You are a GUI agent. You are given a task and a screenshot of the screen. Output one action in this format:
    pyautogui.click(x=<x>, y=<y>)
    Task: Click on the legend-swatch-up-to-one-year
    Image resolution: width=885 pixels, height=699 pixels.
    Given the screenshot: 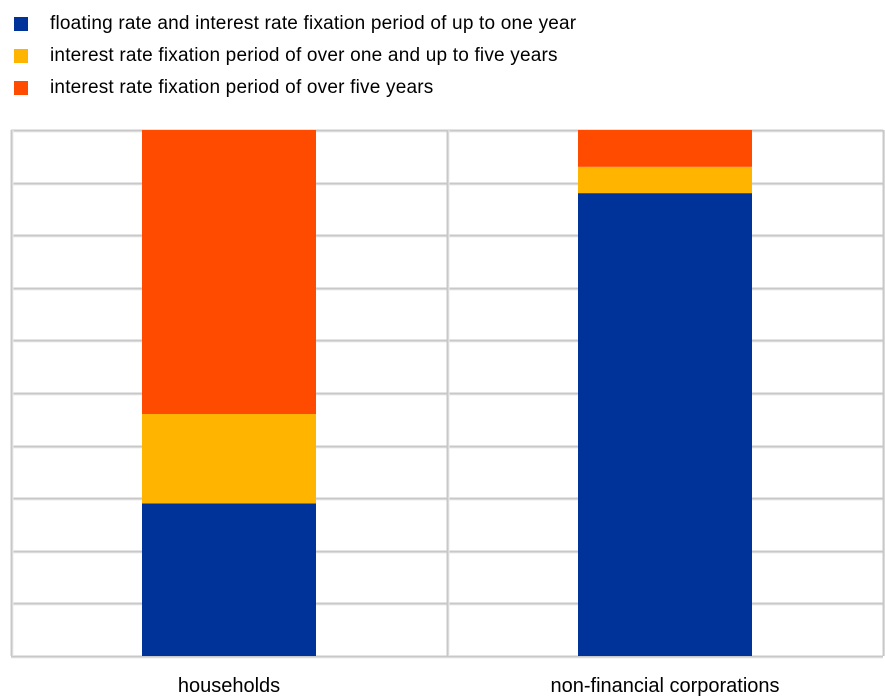 What is the action you would take?
    pyautogui.click(x=21, y=24)
    